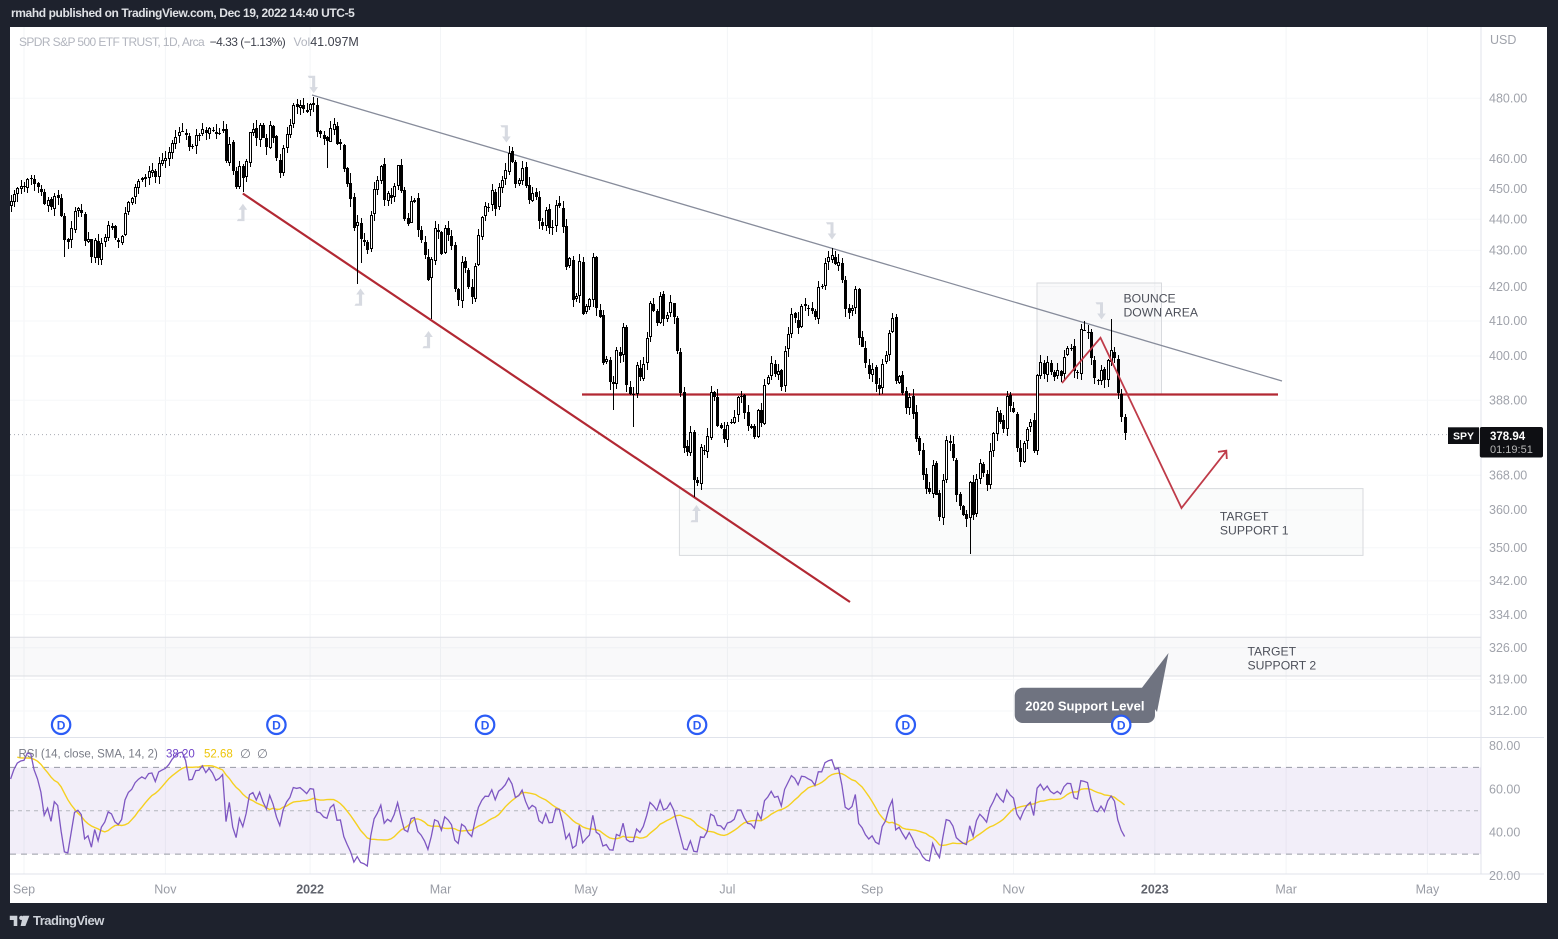 This screenshot has width=1558, height=939. I want to click on svg-text: 420.00, so click(1508, 287).